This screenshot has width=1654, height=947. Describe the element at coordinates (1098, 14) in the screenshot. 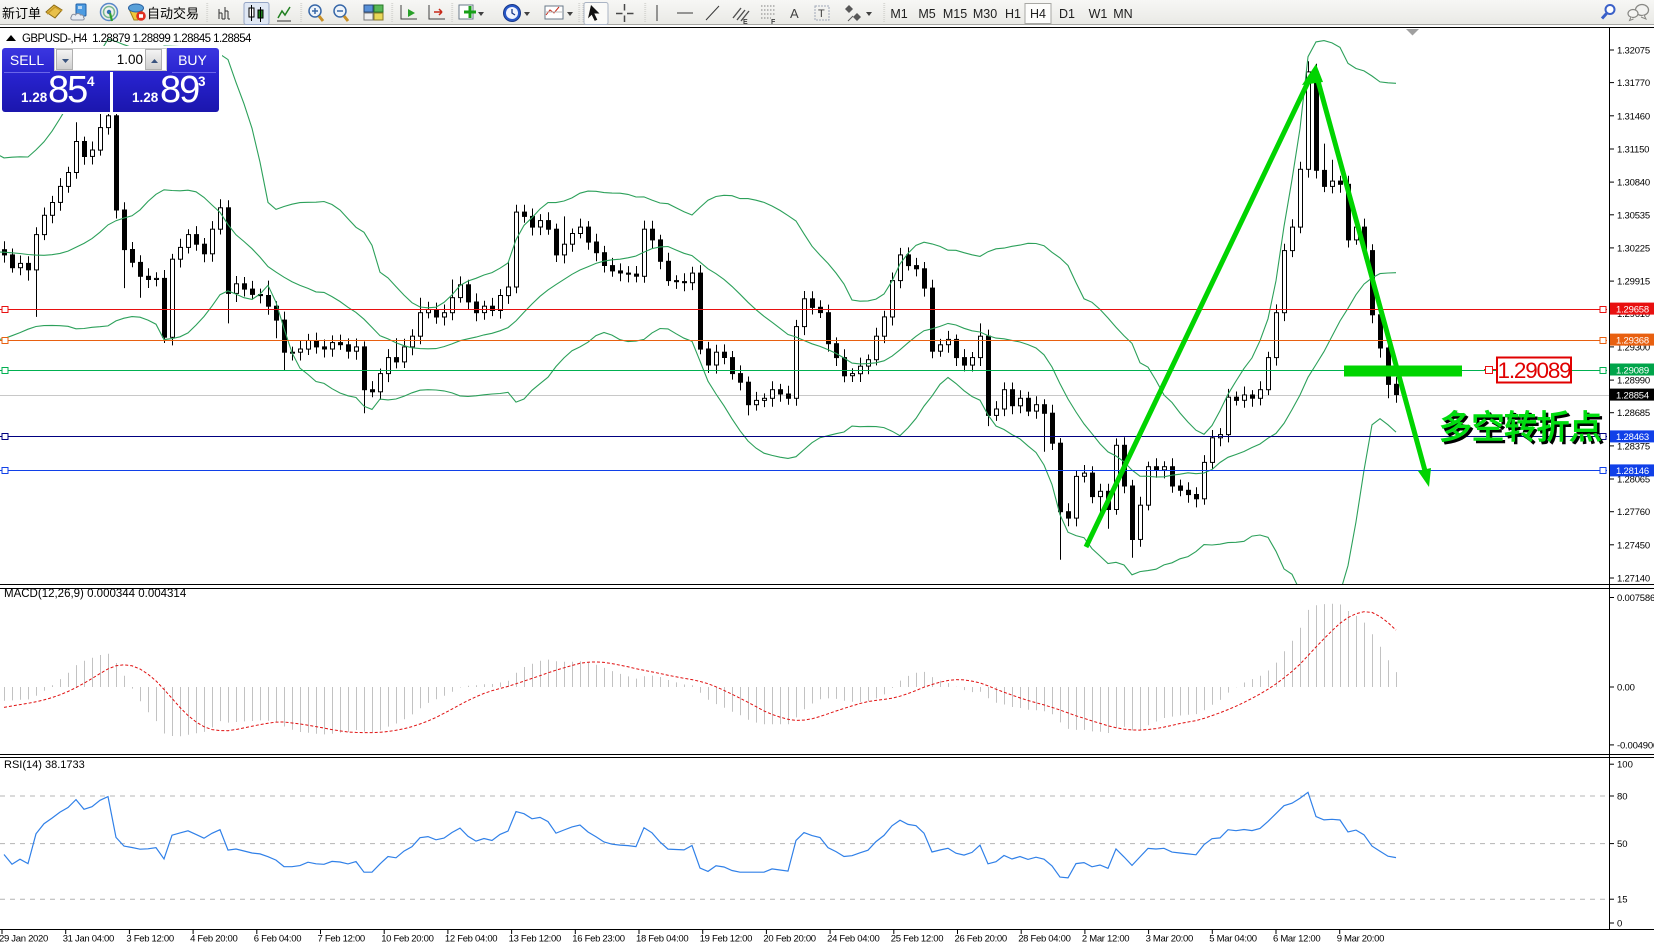

I see `svg-text: W1` at that location.